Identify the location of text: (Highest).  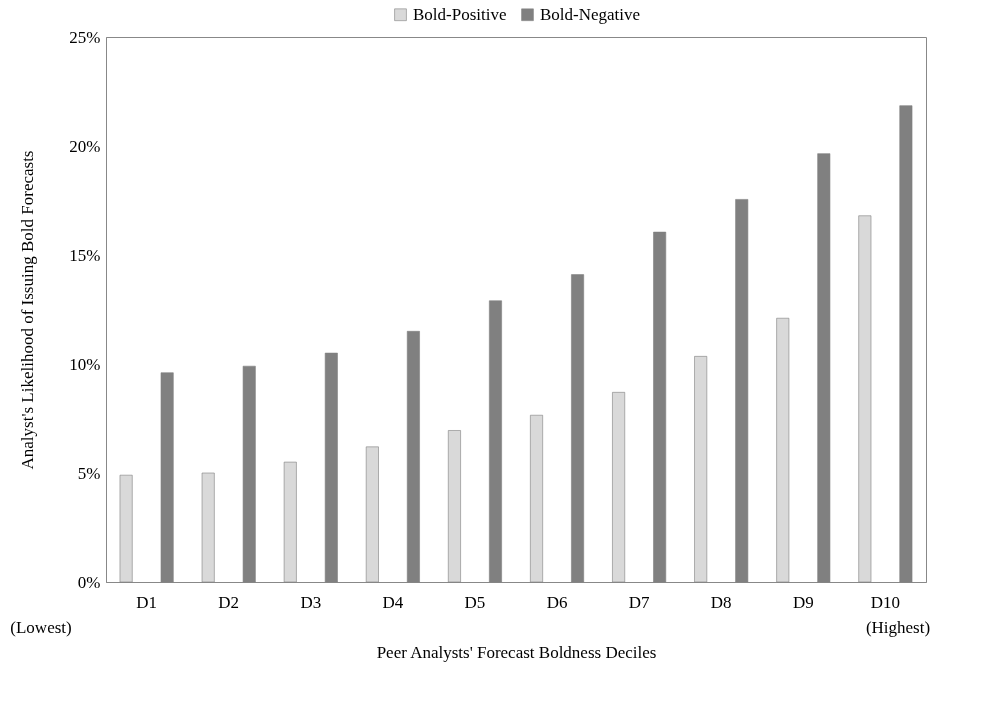
(898, 627).